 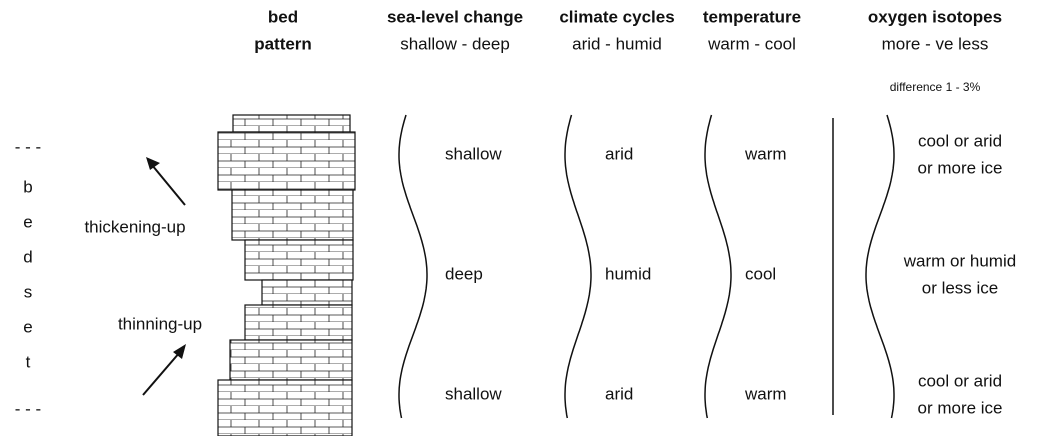 I want to click on row-label: cool, so click(x=760, y=273).